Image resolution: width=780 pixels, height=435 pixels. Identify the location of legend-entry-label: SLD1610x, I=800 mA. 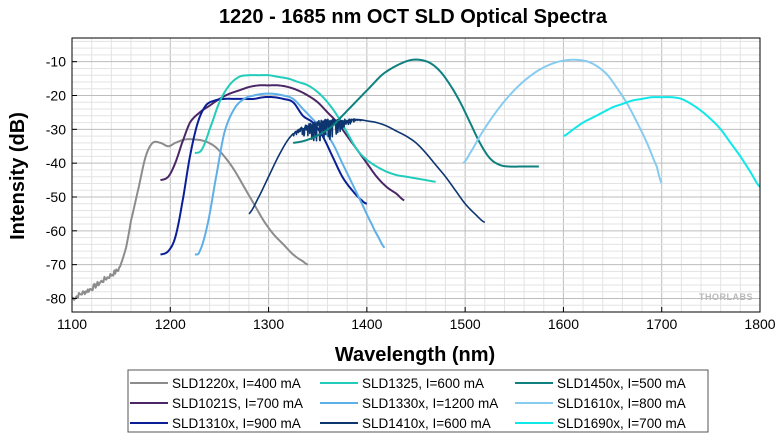
(621, 403).